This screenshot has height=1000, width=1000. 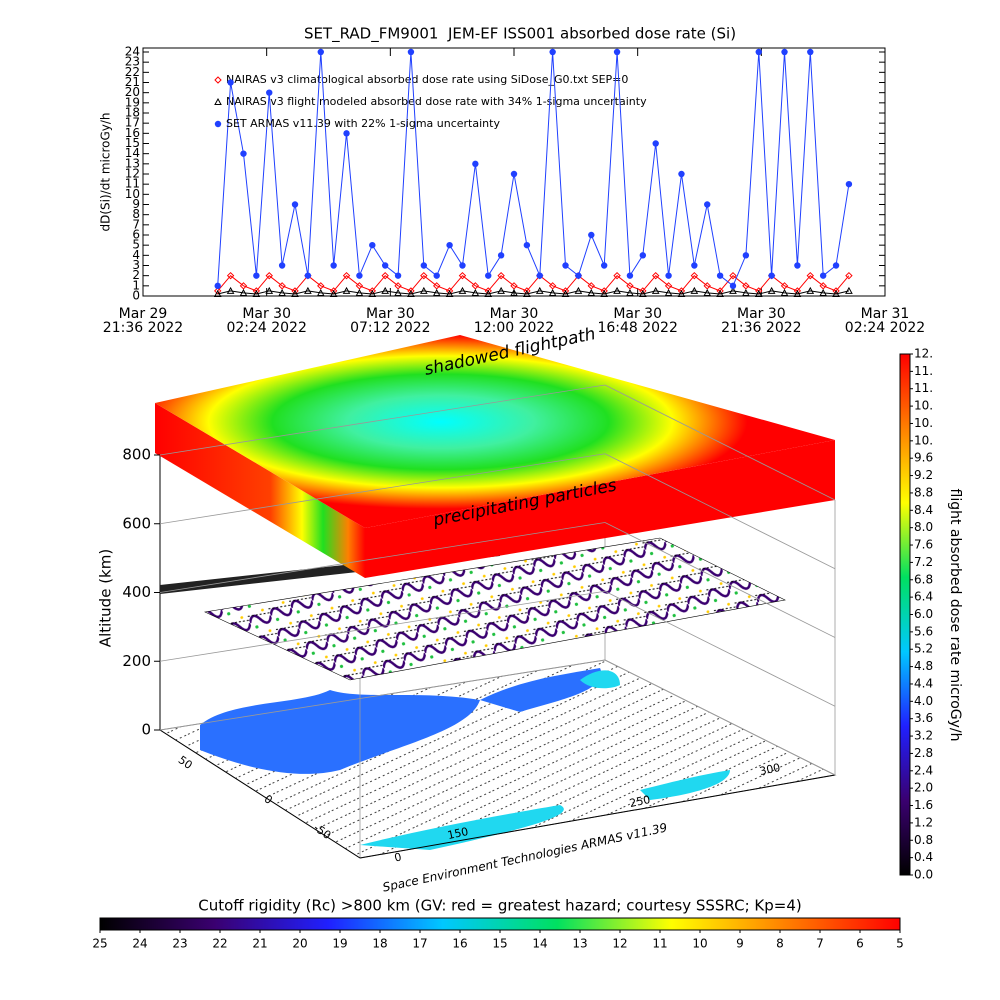 What do you see at coordinates (143, 314) in the screenshot?
I see `x-tick-label: Mar 29` at bounding box center [143, 314].